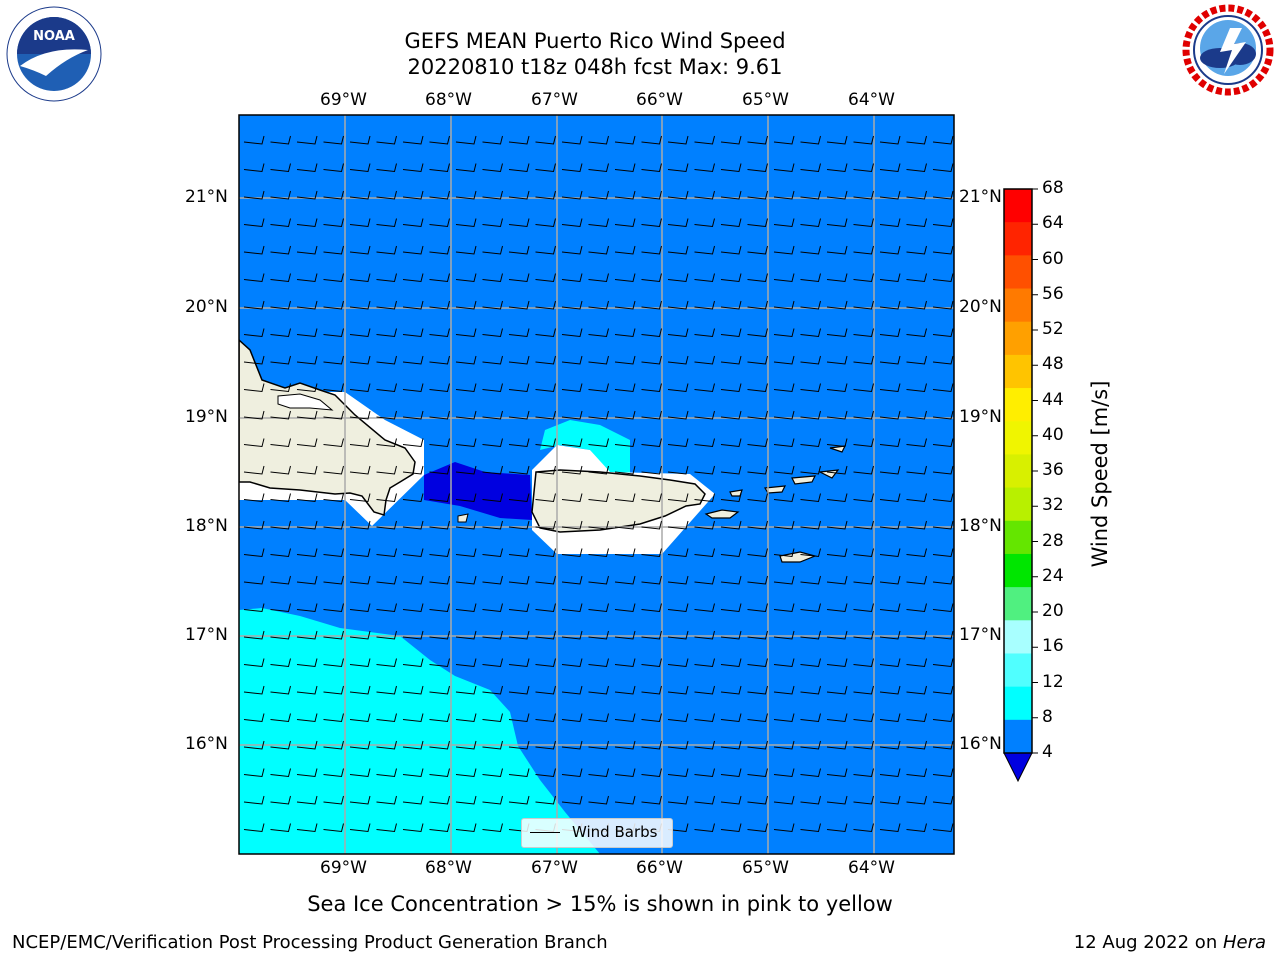  What do you see at coordinates (659, 868) in the screenshot?
I see `lon-label-bottom-66w: 66°W` at bounding box center [659, 868].